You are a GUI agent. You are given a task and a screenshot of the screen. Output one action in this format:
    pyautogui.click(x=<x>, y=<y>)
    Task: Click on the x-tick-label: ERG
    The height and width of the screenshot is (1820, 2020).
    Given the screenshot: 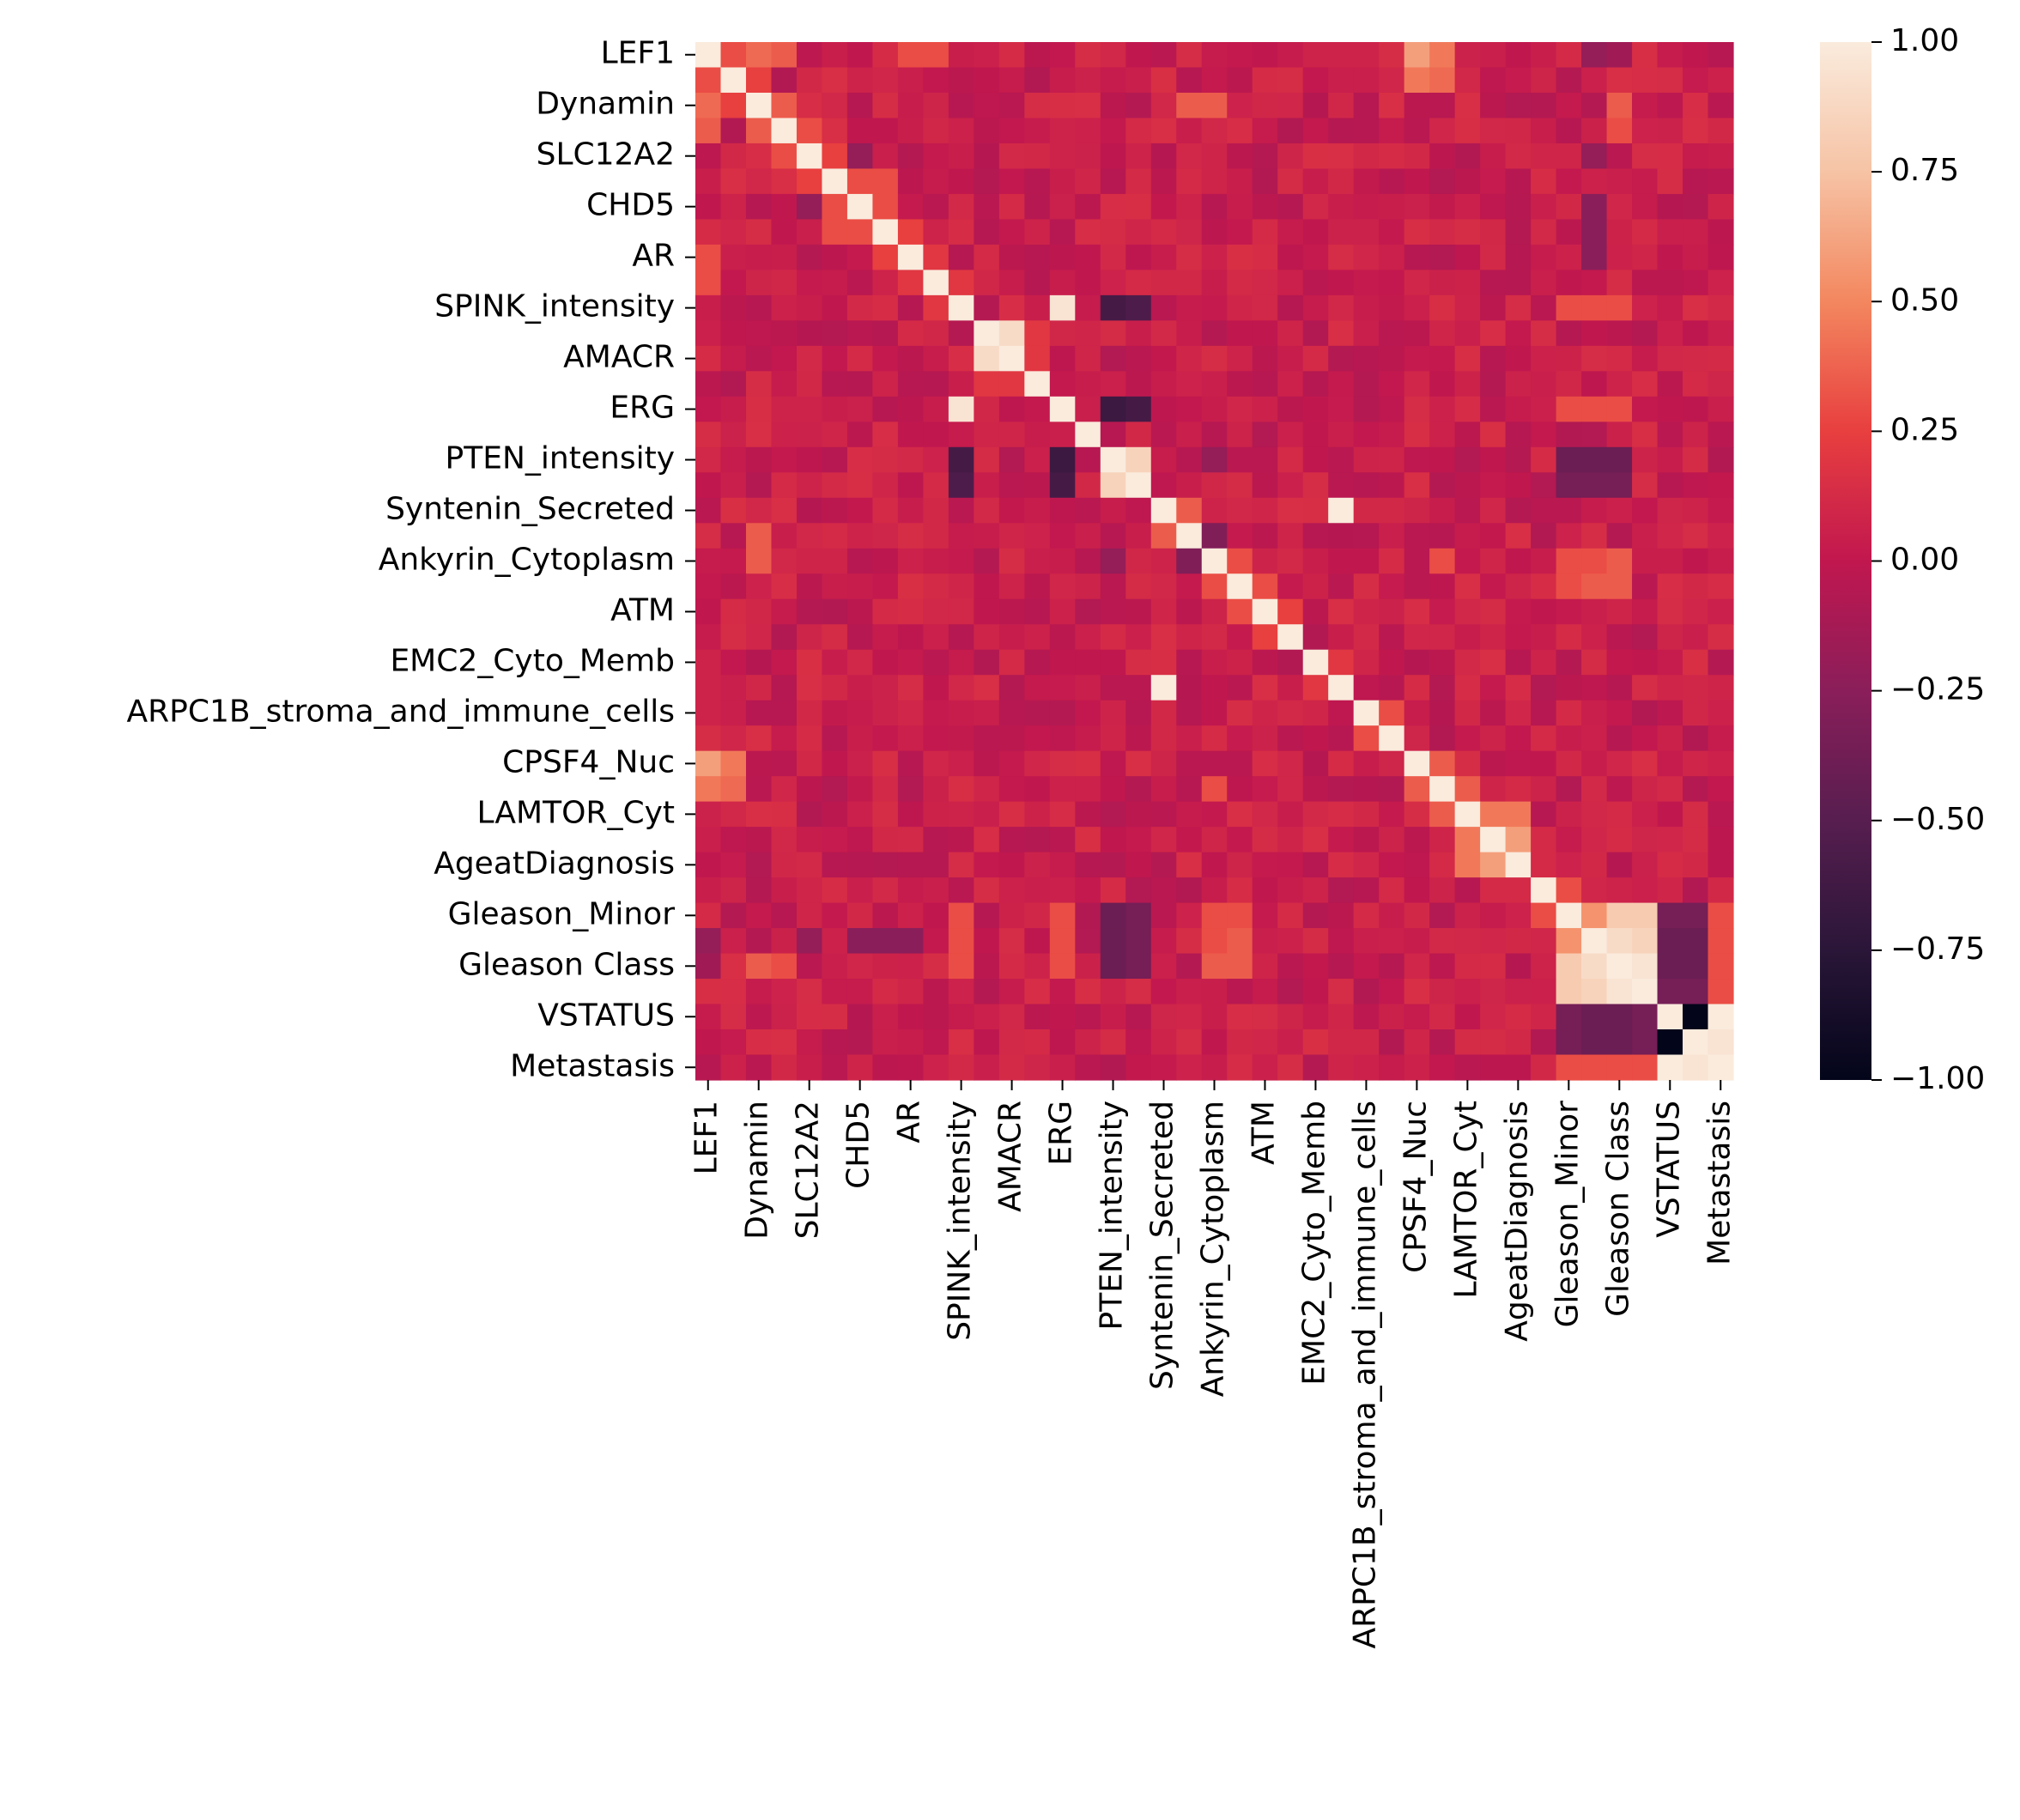 What is the action you would take?
    pyautogui.click(x=1061, y=1133)
    